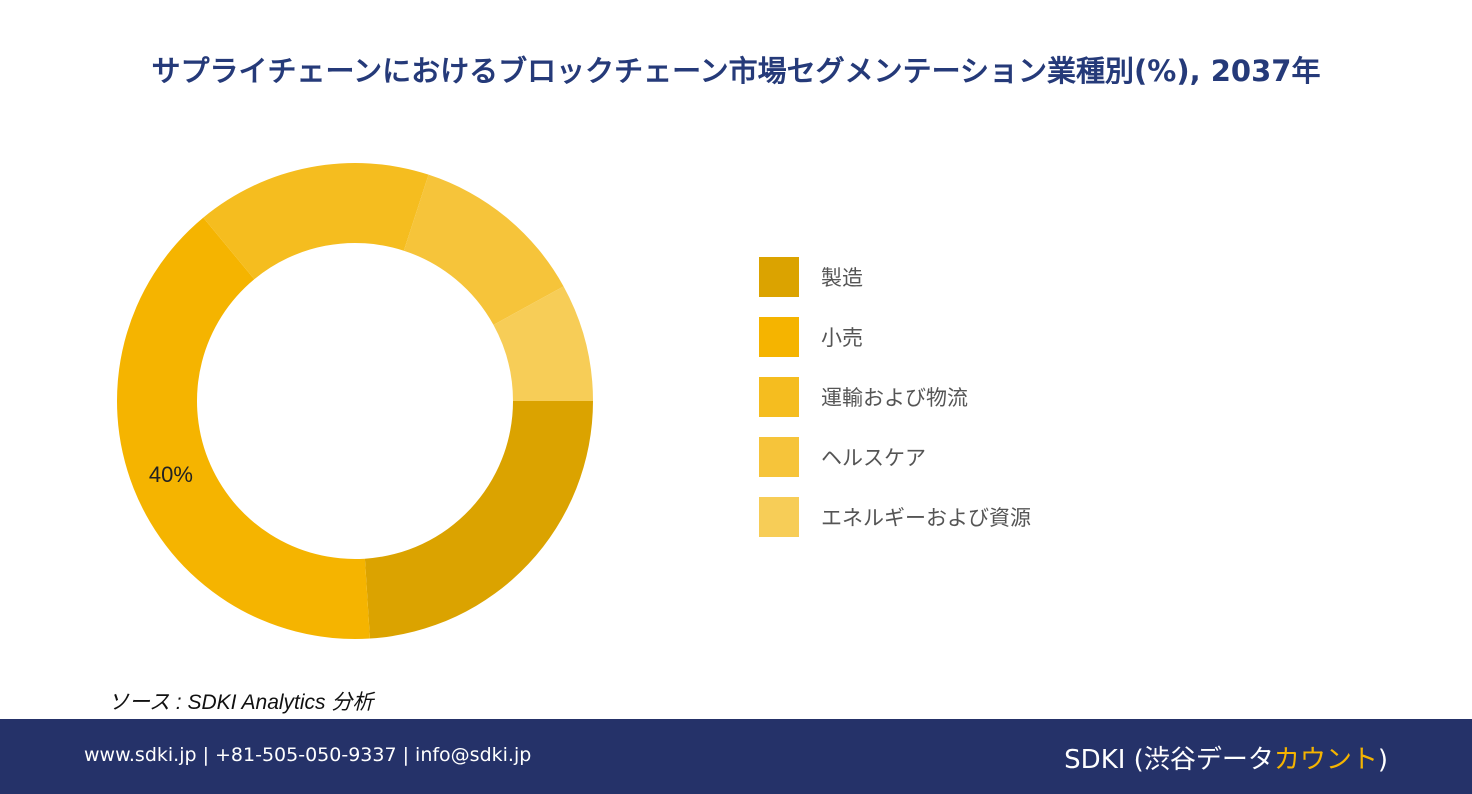  Describe the element at coordinates (842, 338) in the screenshot. I see `legend-label: 小売` at that location.